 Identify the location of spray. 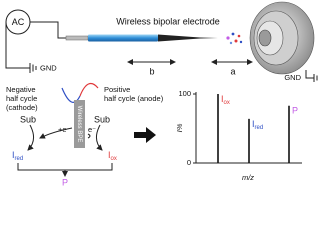
(234, 38).